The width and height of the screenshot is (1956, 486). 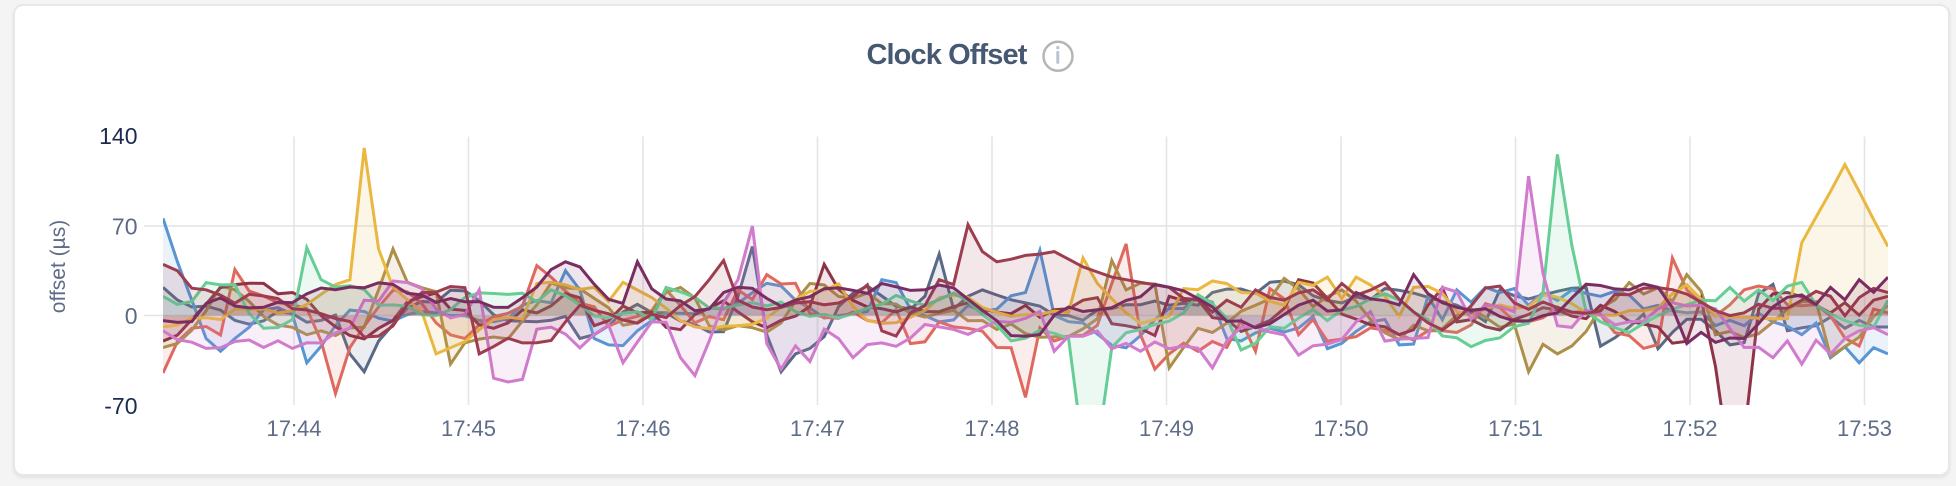 I want to click on svg-text: offset (µs), so click(x=58, y=266).